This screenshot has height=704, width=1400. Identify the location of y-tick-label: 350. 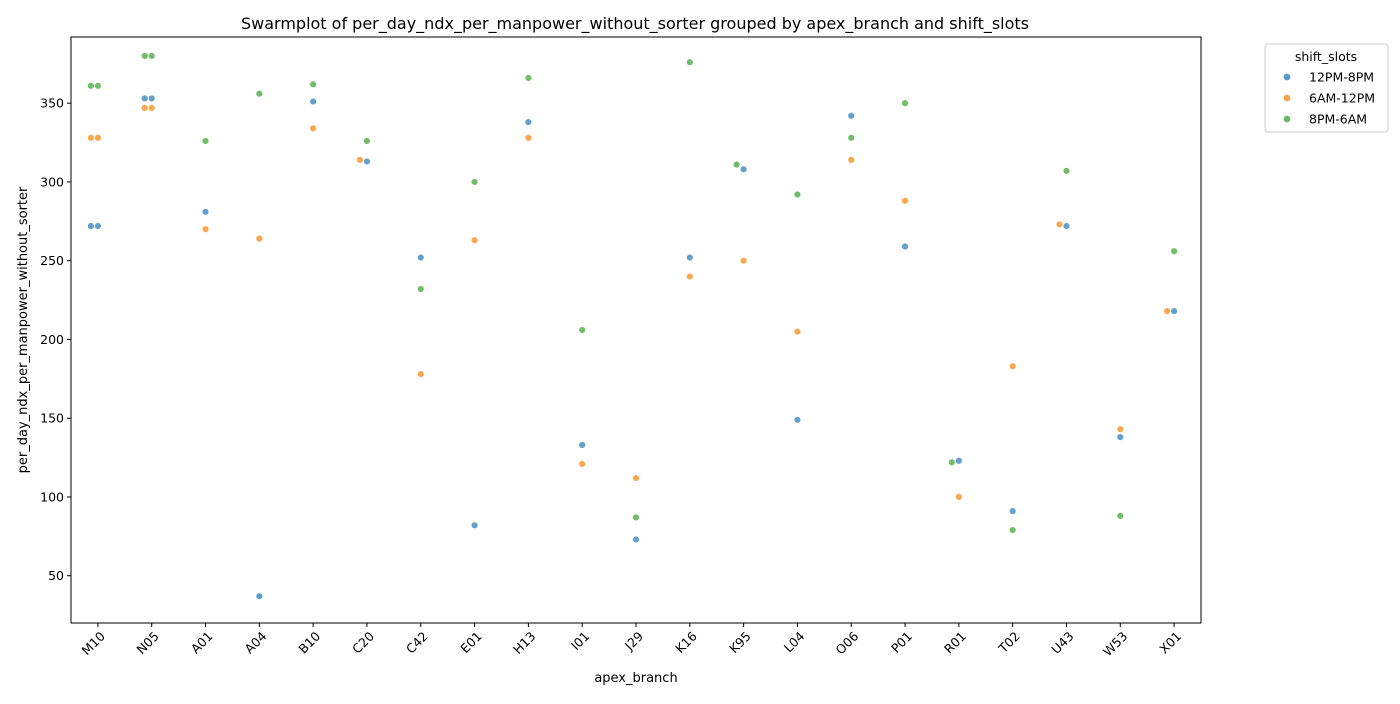
(52, 103).